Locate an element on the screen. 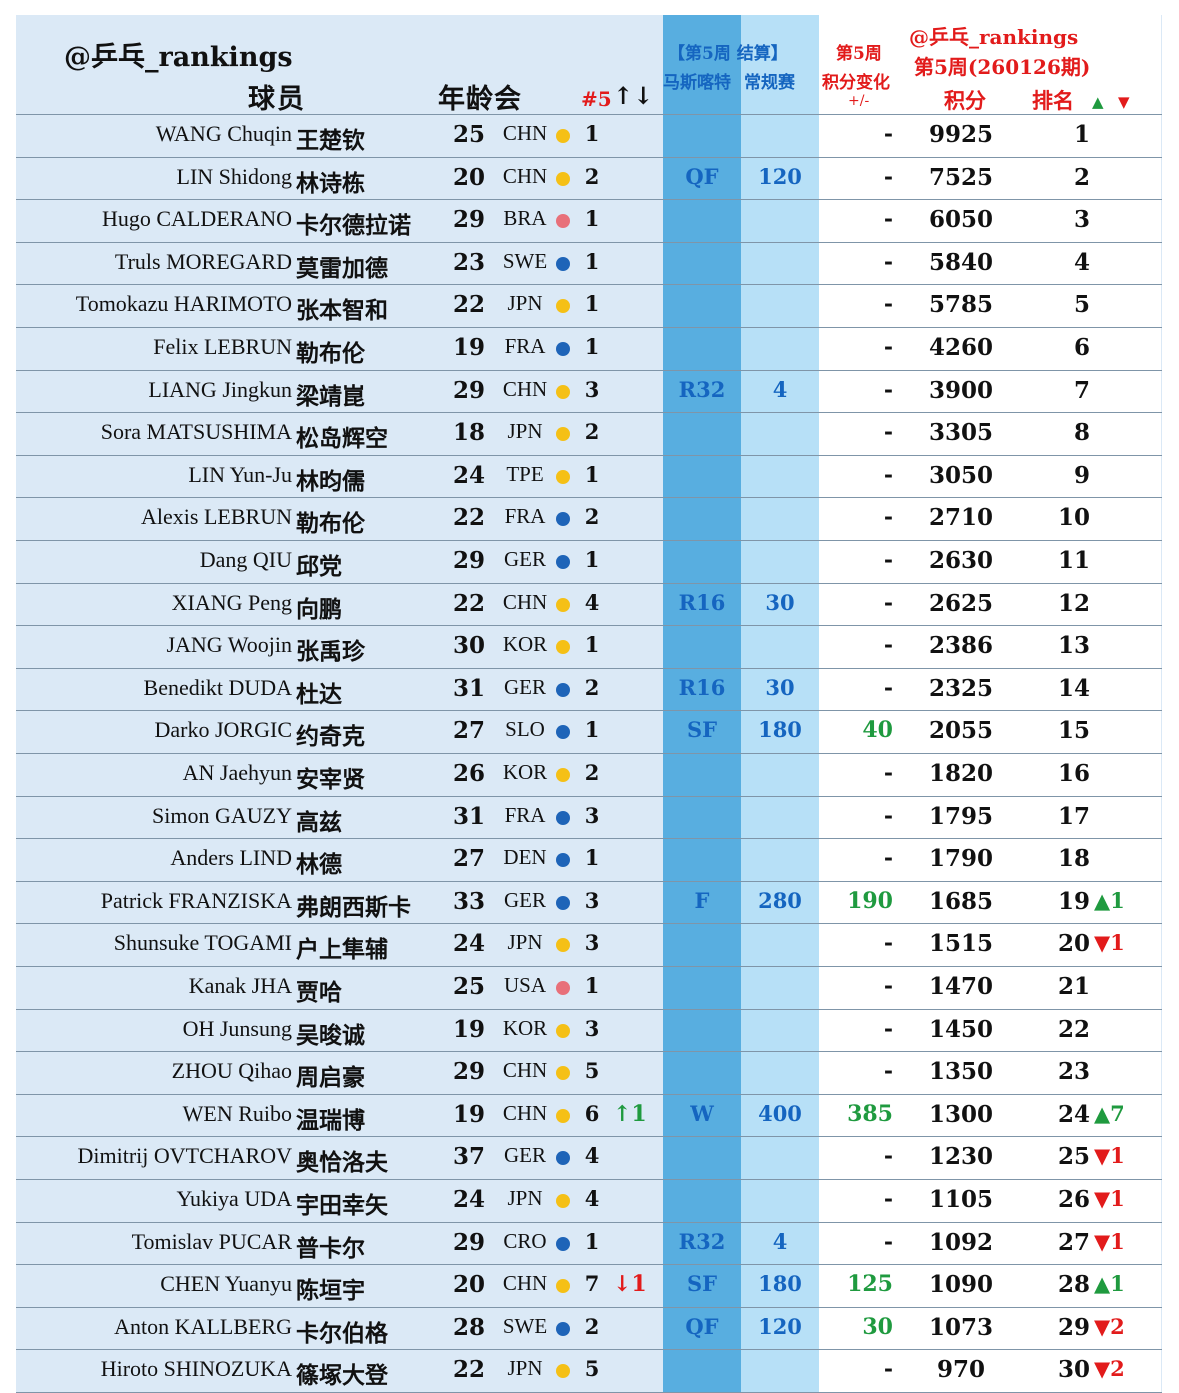 Image resolution: width=1179 pixels, height=1393 pixels. world-rank: 7 is located at coordinates (1081, 390).